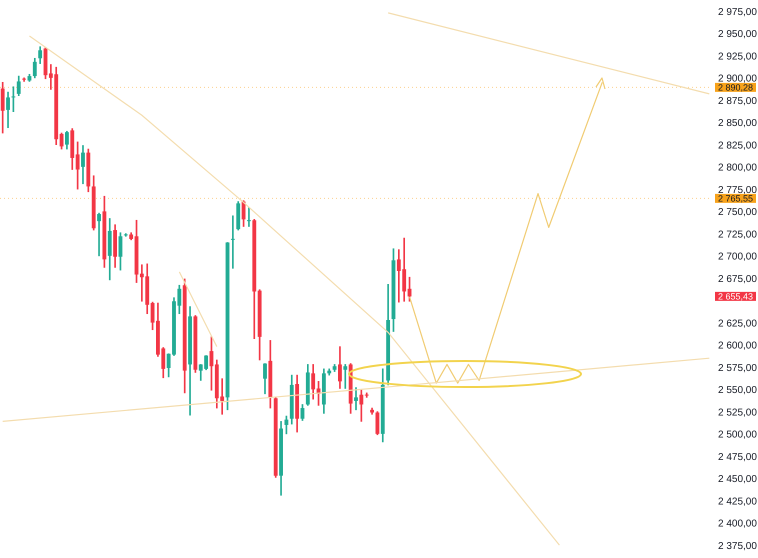 The height and width of the screenshot is (558, 758). Describe the element at coordinates (738, 12) in the screenshot. I see `y-tick-label: 2 975,00` at that location.